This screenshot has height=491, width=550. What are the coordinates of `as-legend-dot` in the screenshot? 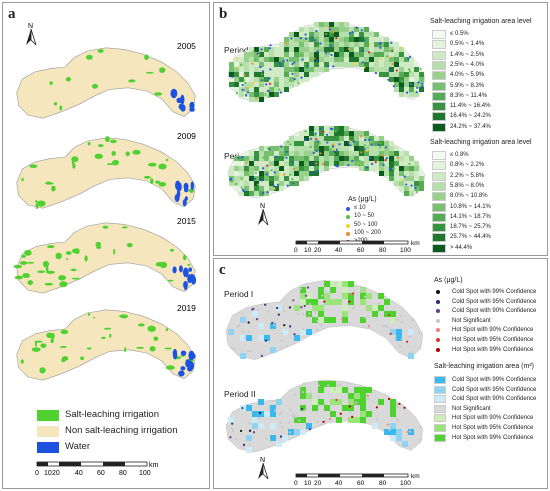 It's located at (348, 225).